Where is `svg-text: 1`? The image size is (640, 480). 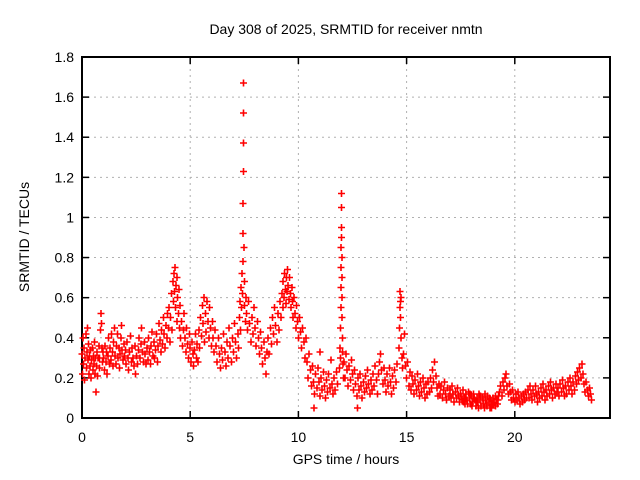
svg-text: 1 is located at coordinates (70, 217).